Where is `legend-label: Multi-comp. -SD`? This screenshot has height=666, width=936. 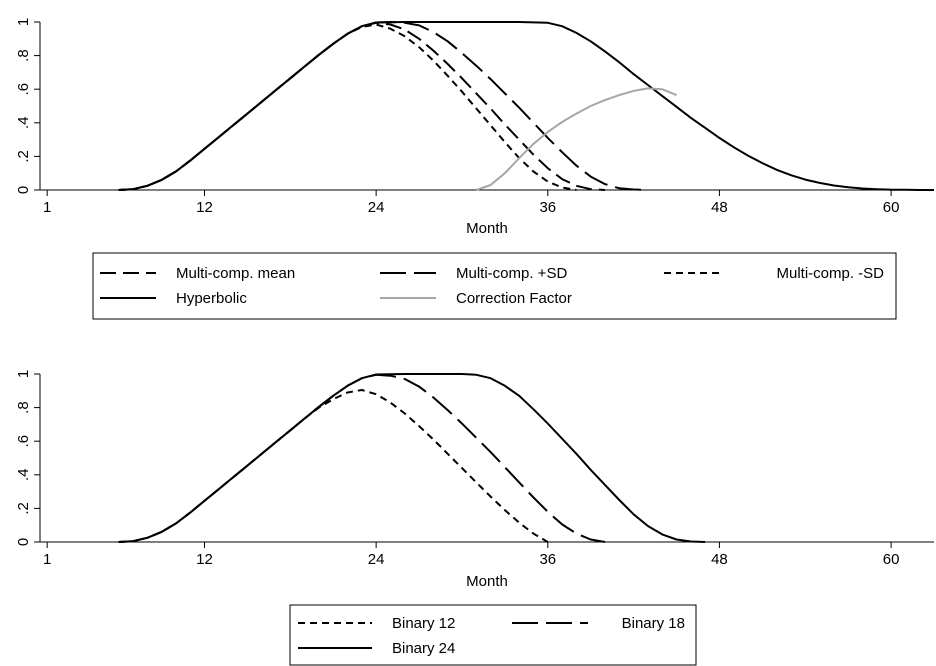
legend-label: Multi-comp. -SD is located at coordinates (830, 273).